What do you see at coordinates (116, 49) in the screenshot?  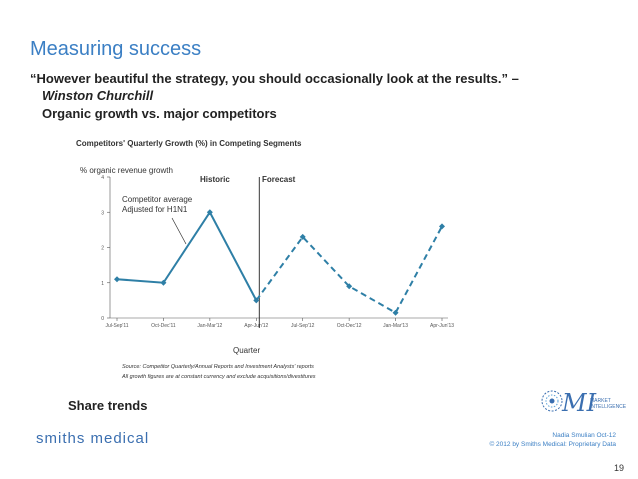 I see `slide-title: Measuring success` at bounding box center [116, 49].